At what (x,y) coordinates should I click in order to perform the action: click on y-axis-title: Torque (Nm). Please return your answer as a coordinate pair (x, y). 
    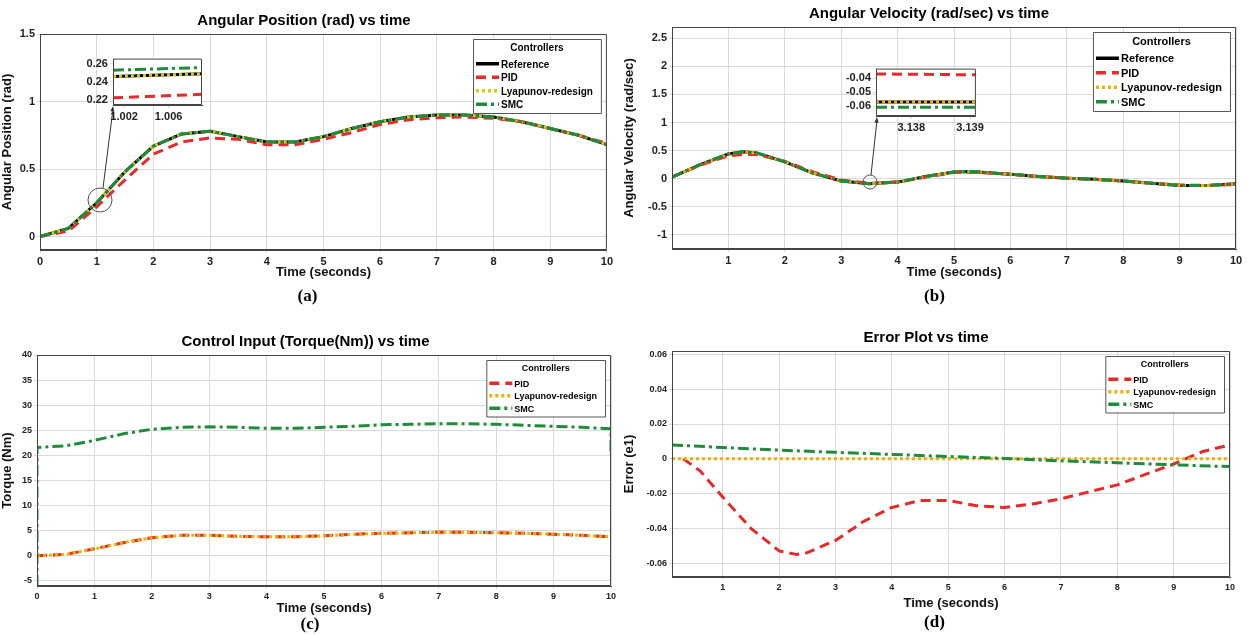
    Looking at the image, I should click on (7, 470).